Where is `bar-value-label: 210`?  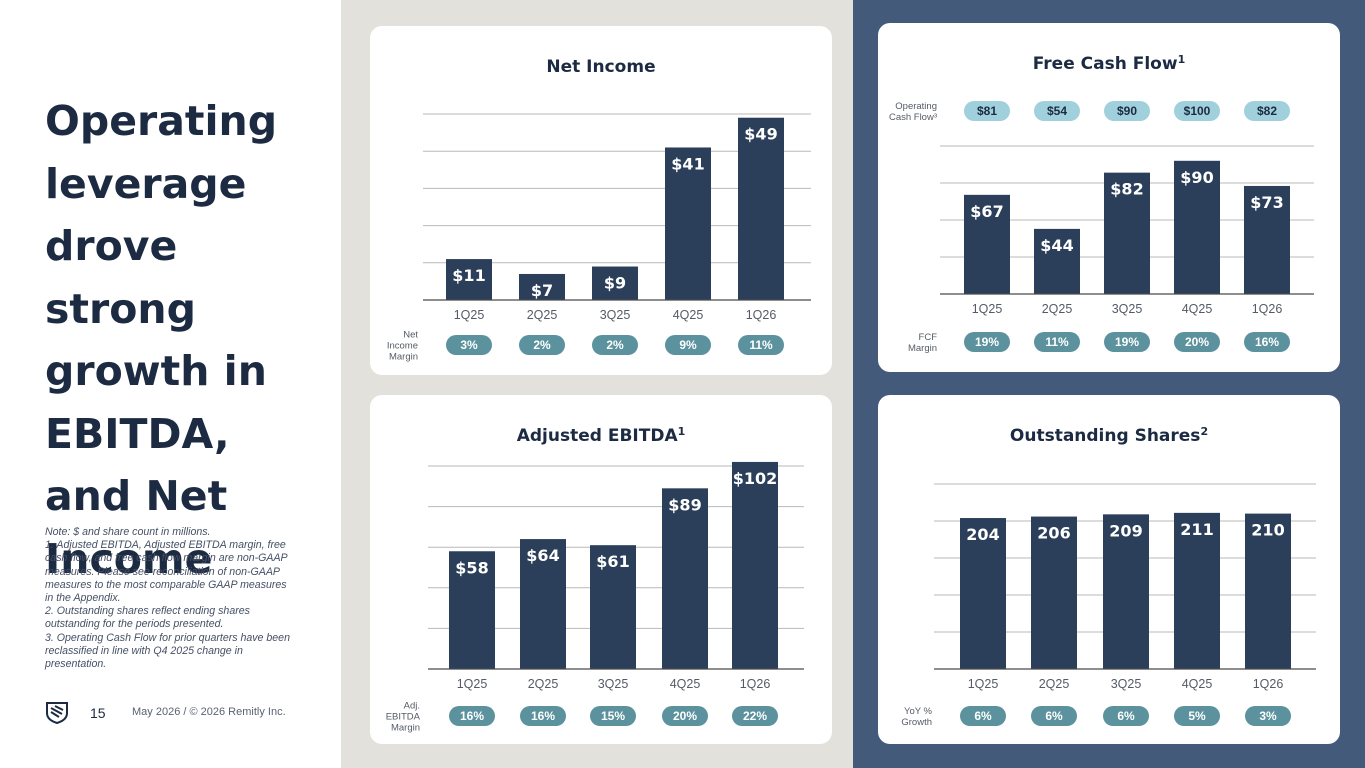 bar-value-label: 210 is located at coordinates (1267, 530).